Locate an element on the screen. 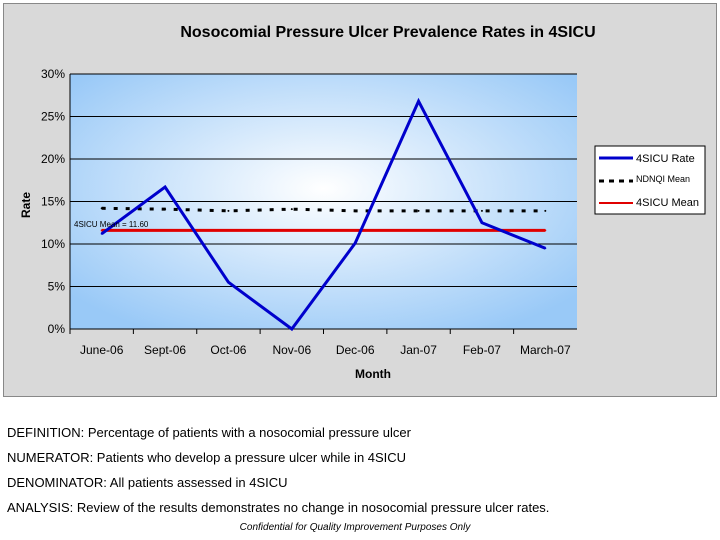 The image size is (720, 540). y-tick-label: 20% is located at coordinates (53, 159).